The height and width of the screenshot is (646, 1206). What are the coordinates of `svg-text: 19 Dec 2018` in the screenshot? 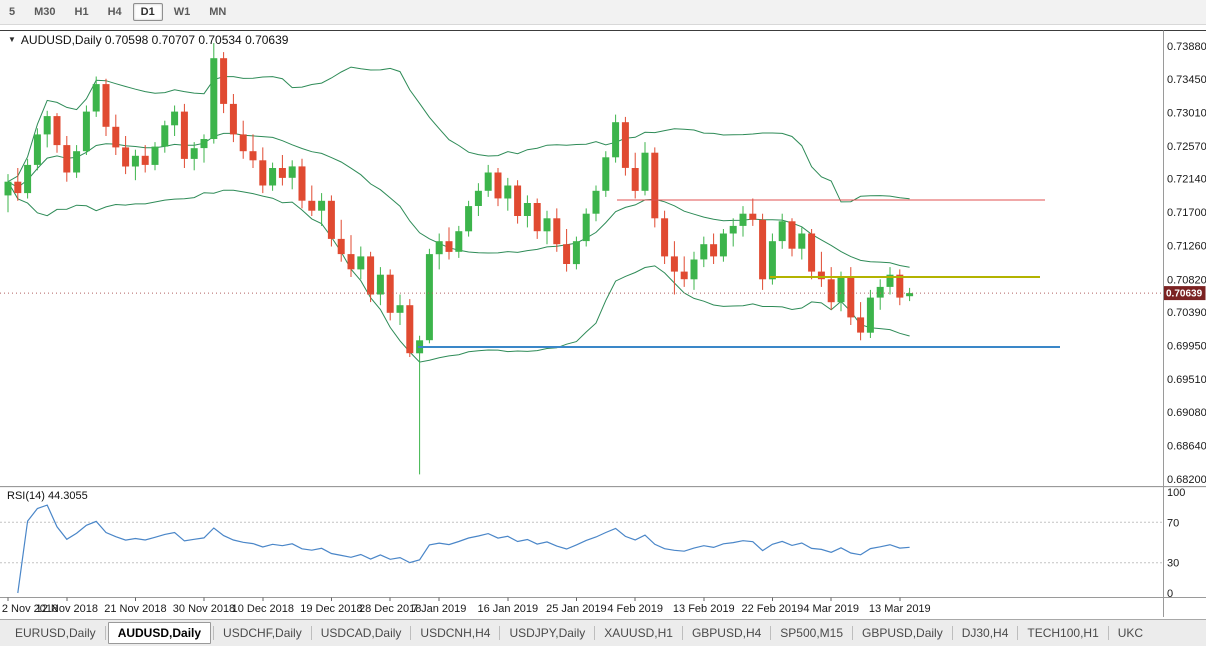 It's located at (331, 609).